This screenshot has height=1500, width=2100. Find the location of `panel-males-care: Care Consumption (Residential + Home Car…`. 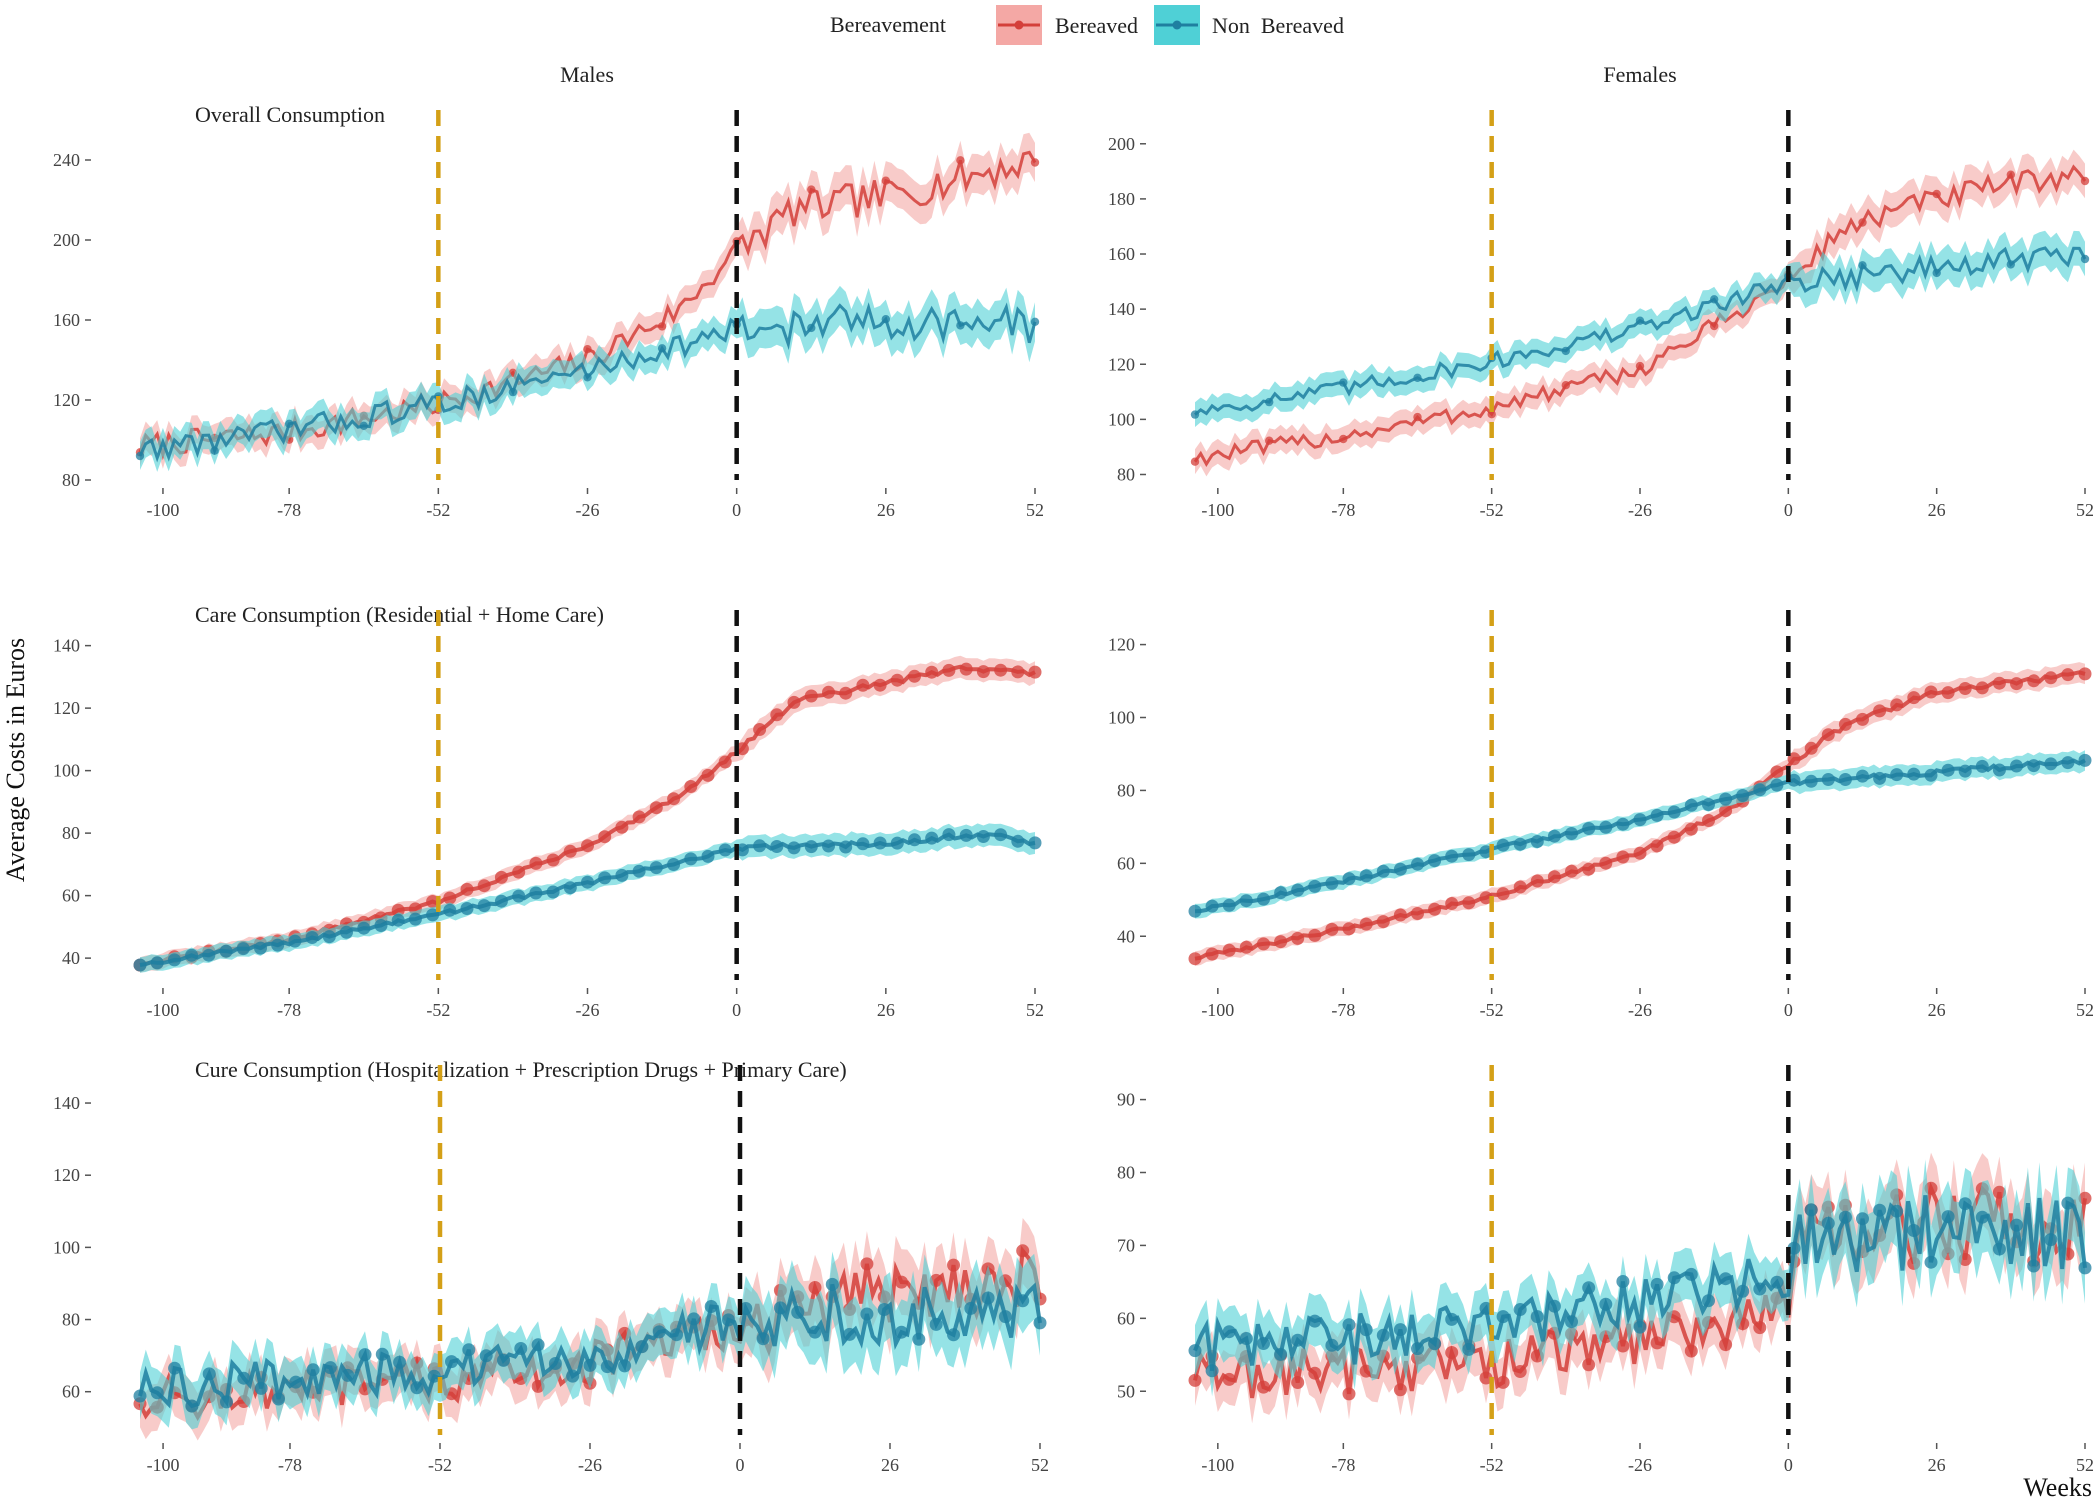

panel-males-care: Care Consumption (Residential + Home Car… is located at coordinates (548, 811).